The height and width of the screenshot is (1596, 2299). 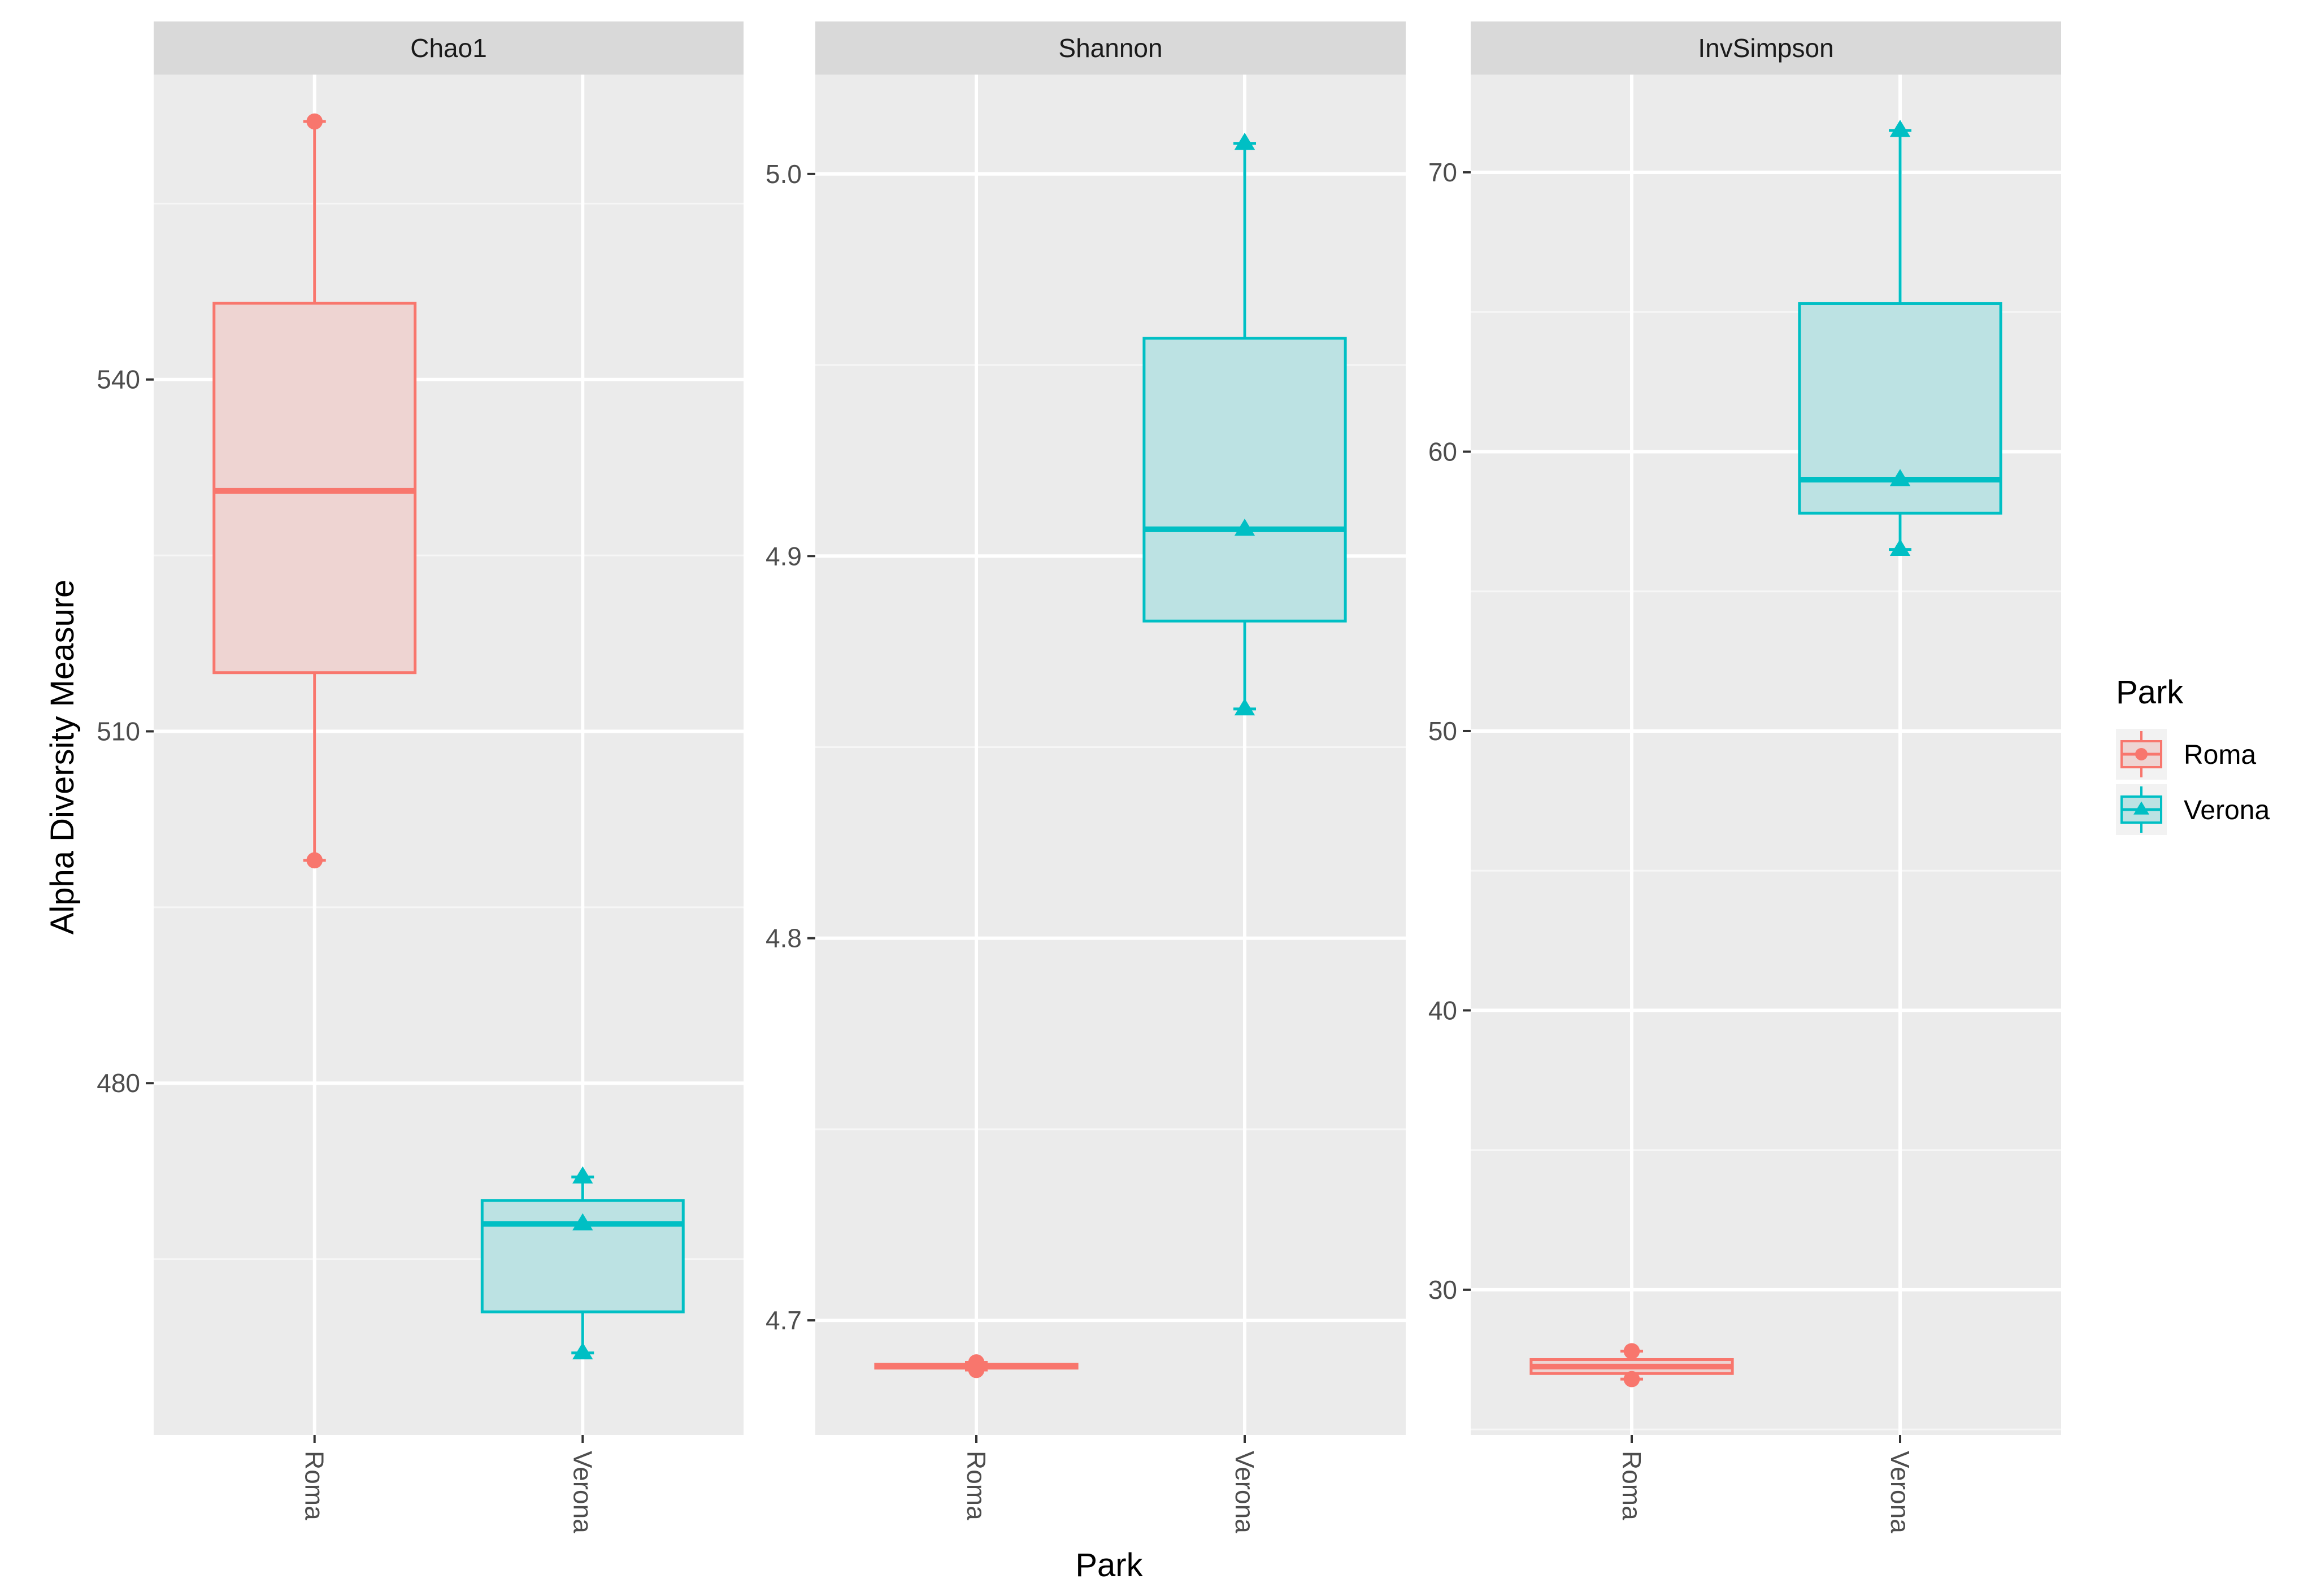 What do you see at coordinates (2220, 755) in the screenshot?
I see `legend-label: Roma` at bounding box center [2220, 755].